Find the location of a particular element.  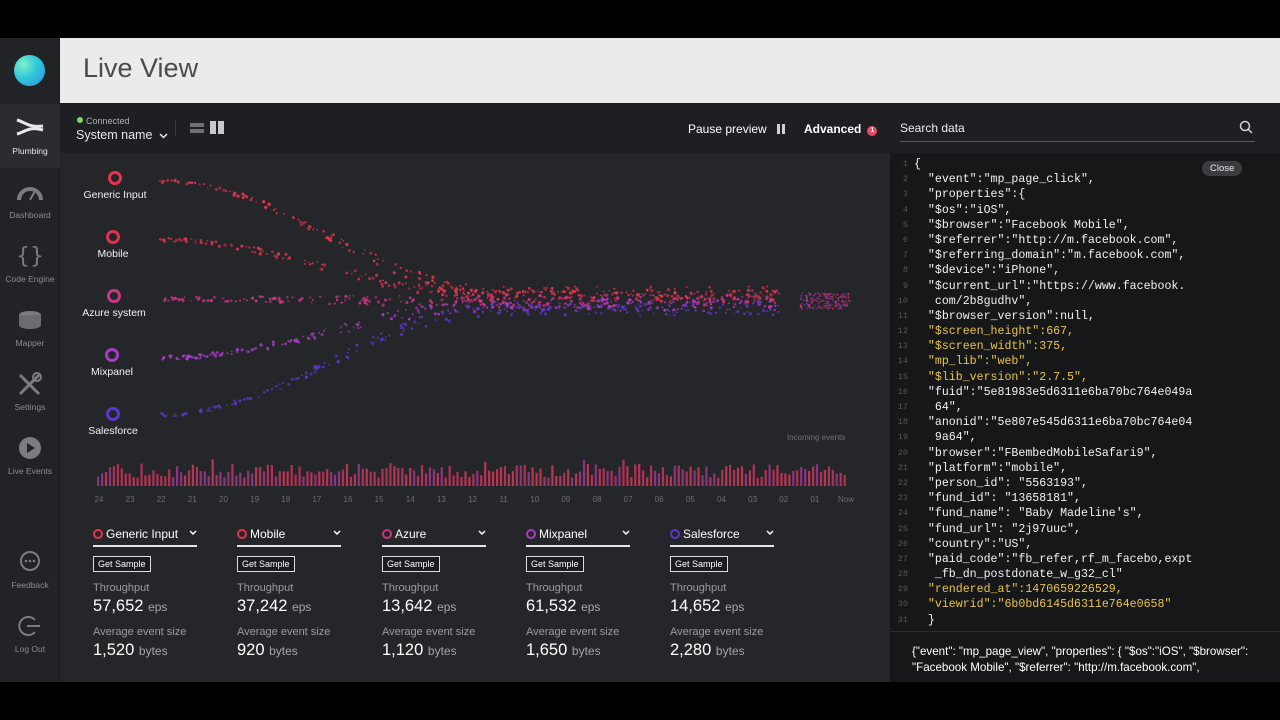

grid-view-icon is located at coordinates (218, 128).